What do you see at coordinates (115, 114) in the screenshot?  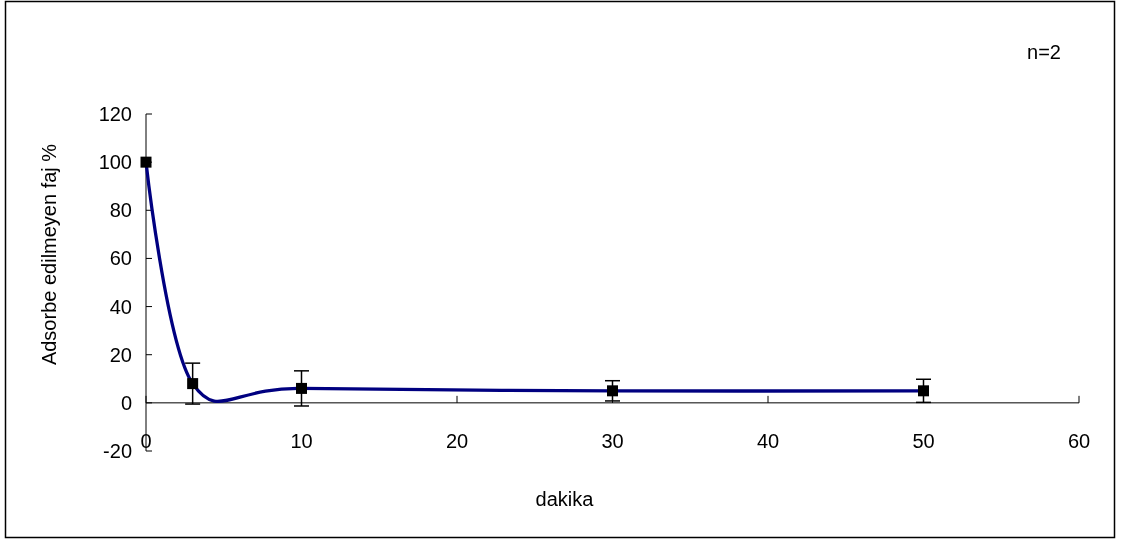 I see `y-tick-label: 120` at bounding box center [115, 114].